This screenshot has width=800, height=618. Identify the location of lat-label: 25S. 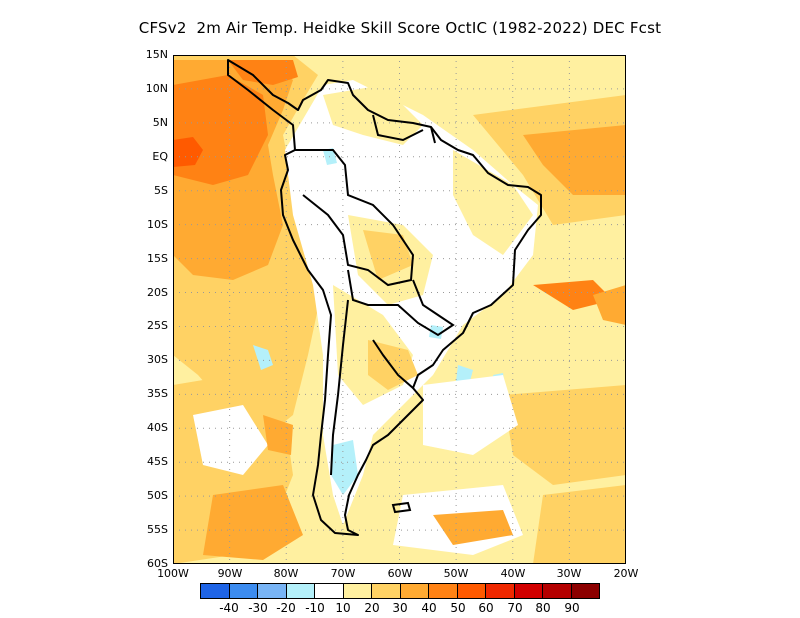
(157, 325).